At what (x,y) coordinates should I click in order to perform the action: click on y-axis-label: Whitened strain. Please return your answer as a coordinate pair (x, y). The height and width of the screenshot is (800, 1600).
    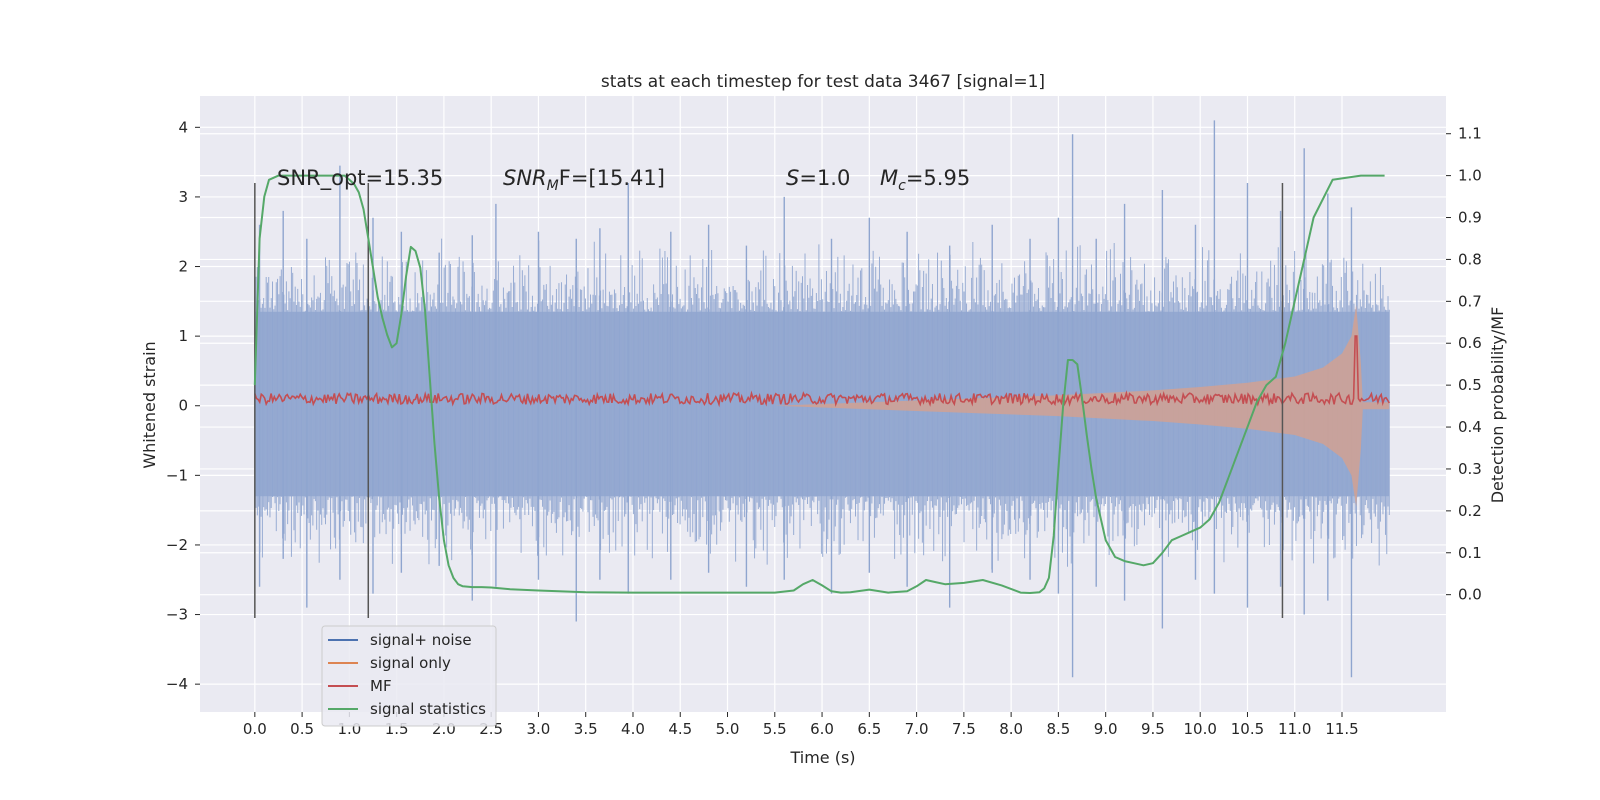
    Looking at the image, I should click on (149, 404).